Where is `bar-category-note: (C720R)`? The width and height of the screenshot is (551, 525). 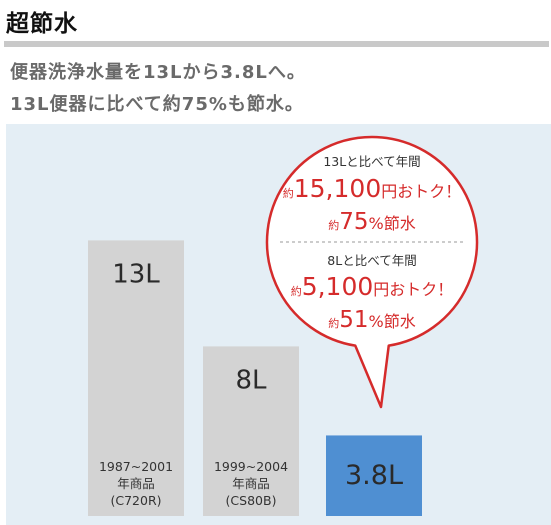
bar-category-note: (C720R) is located at coordinates (135, 500).